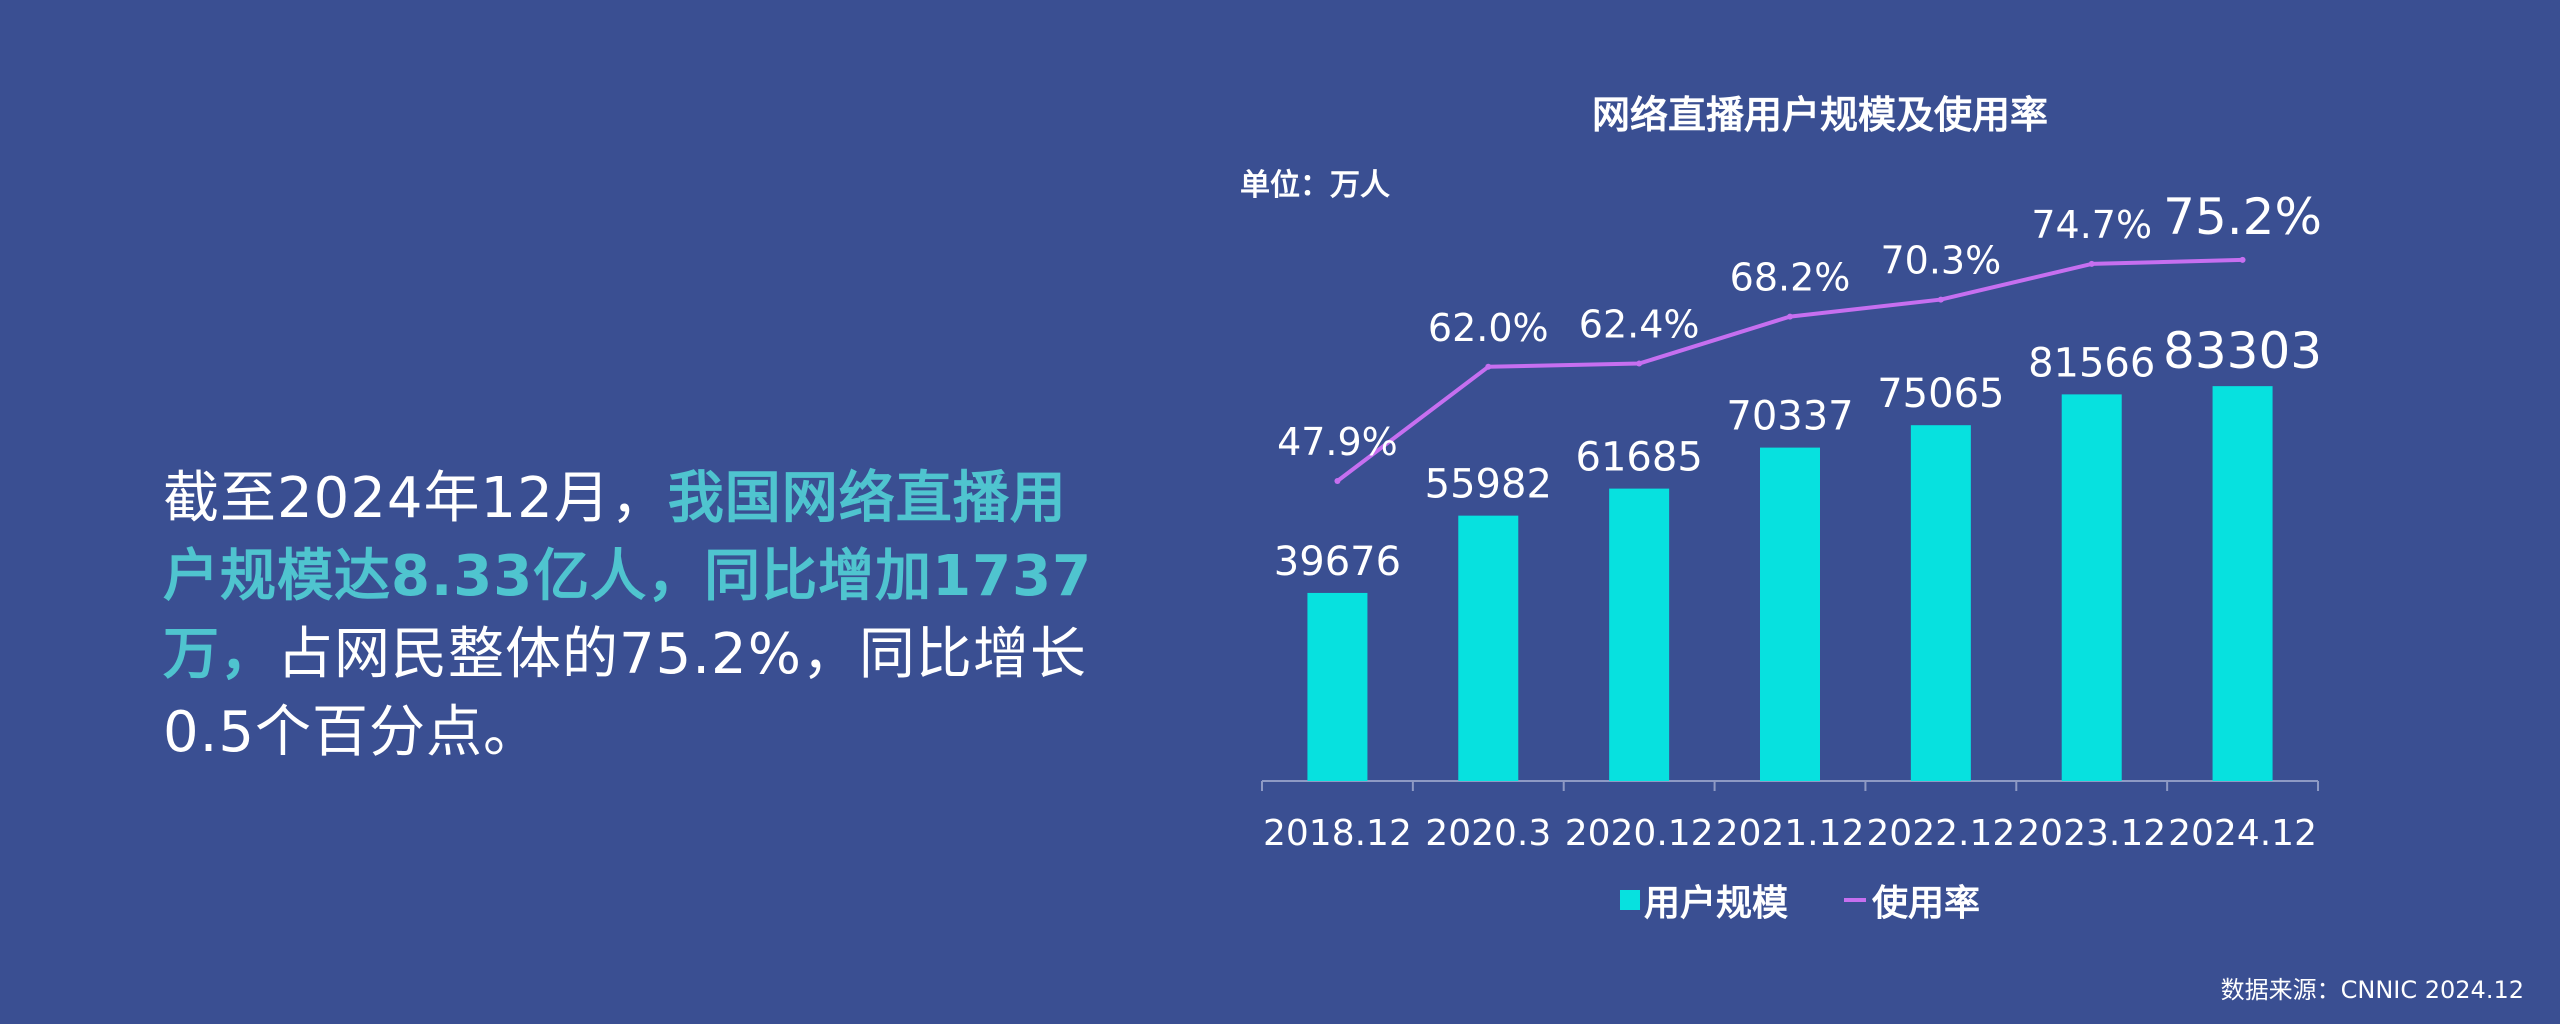 Image resolution: width=2560 pixels, height=1024 pixels. What do you see at coordinates (1337, 442) in the screenshot?
I see `rate-value-label: 47.9%` at bounding box center [1337, 442].